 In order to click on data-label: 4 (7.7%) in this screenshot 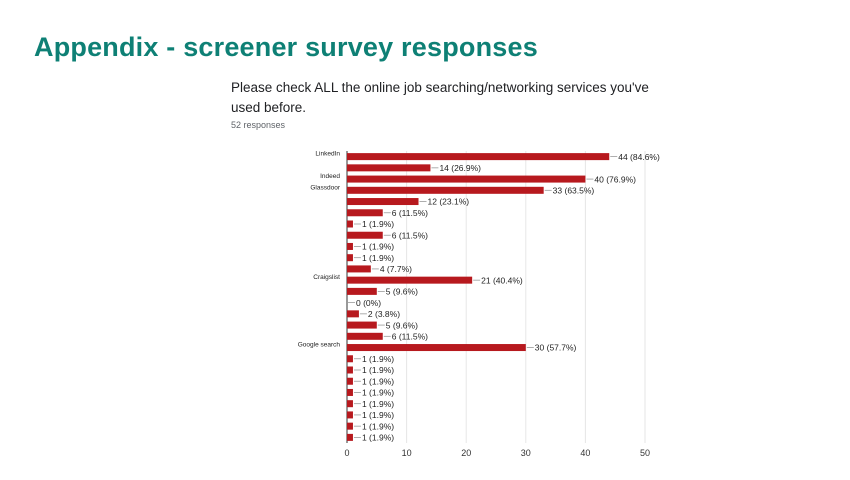, I will do `click(396, 269)`.